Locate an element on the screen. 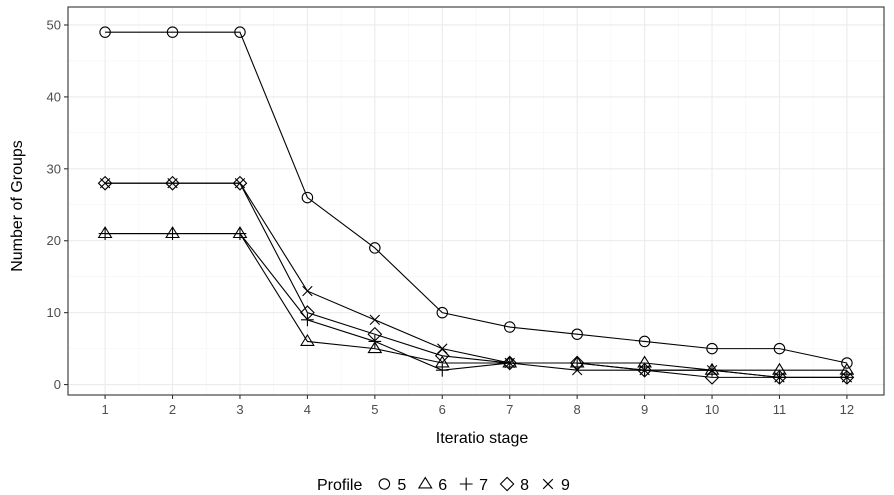  x-tick-label: 3 is located at coordinates (239, 409).